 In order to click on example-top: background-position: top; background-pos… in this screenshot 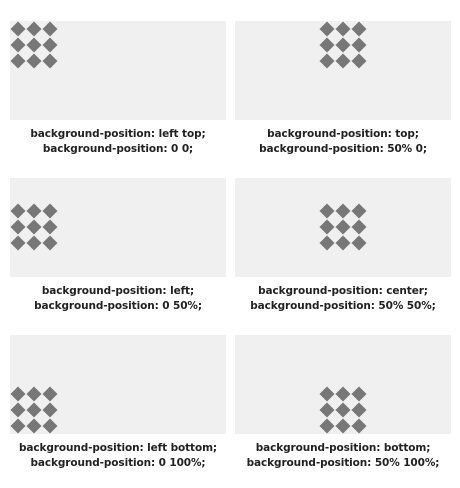, I will do `click(343, 89)`.